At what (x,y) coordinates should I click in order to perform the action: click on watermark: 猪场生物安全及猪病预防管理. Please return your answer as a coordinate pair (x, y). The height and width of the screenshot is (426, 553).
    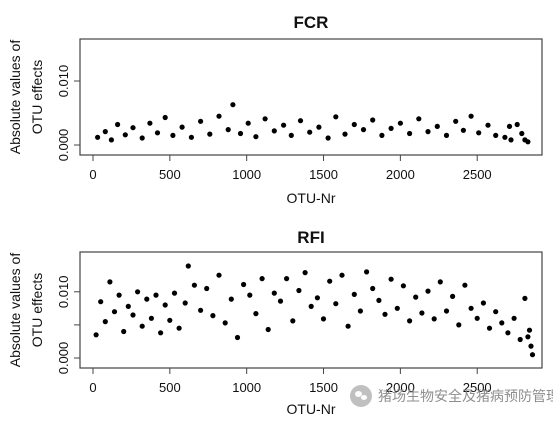
    Looking at the image, I should click on (451, 396).